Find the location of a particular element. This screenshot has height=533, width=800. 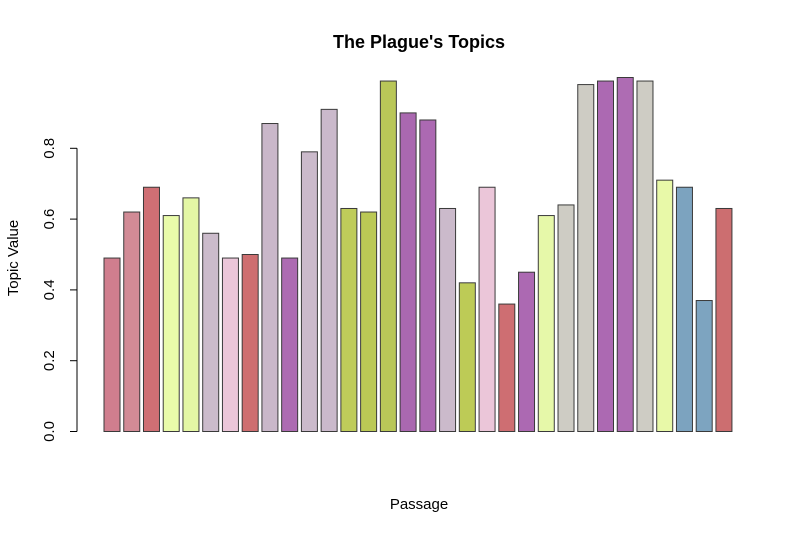

chart-title: The Plague's Topics is located at coordinates (419, 42).